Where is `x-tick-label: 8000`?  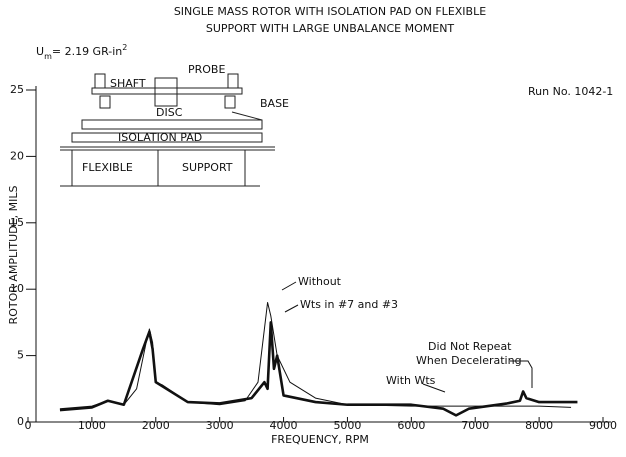 x-tick-label: 8000 is located at coordinates (539, 425).